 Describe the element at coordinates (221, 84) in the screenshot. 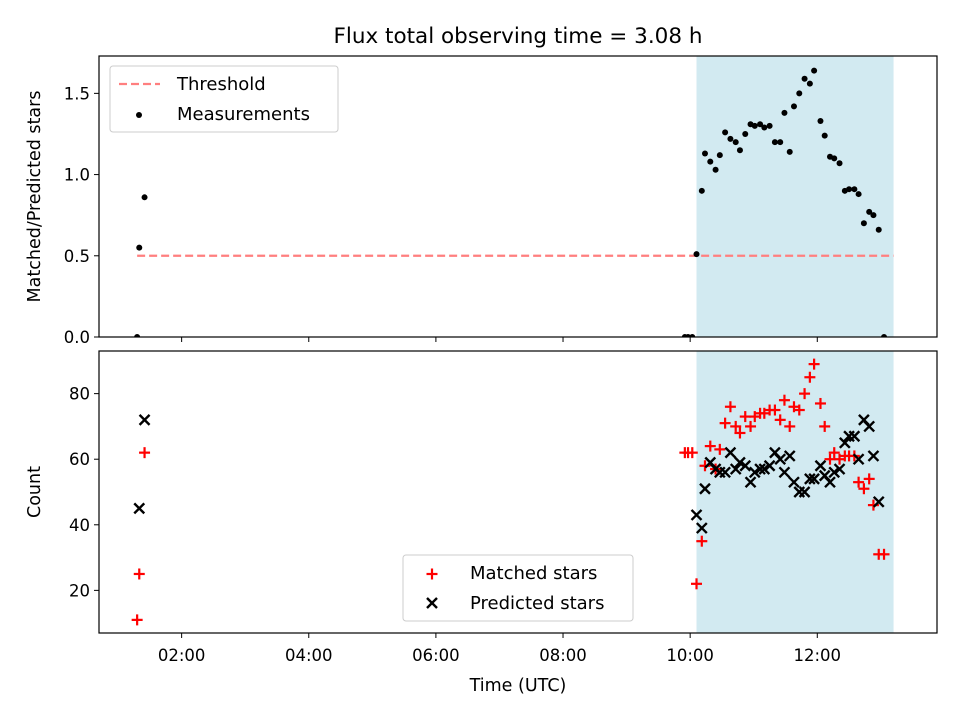

I see `legend-threshold-label: Threshold` at that location.